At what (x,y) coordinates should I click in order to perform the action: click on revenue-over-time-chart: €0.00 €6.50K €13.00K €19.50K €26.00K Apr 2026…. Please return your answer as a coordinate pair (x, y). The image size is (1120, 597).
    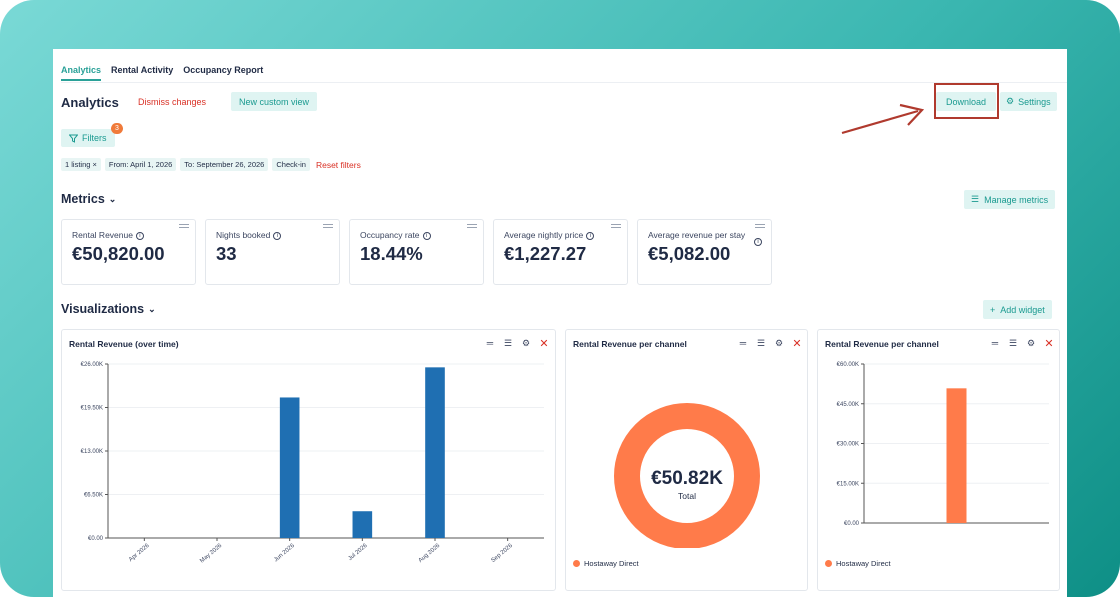
    Looking at the image, I should click on (312, 463).